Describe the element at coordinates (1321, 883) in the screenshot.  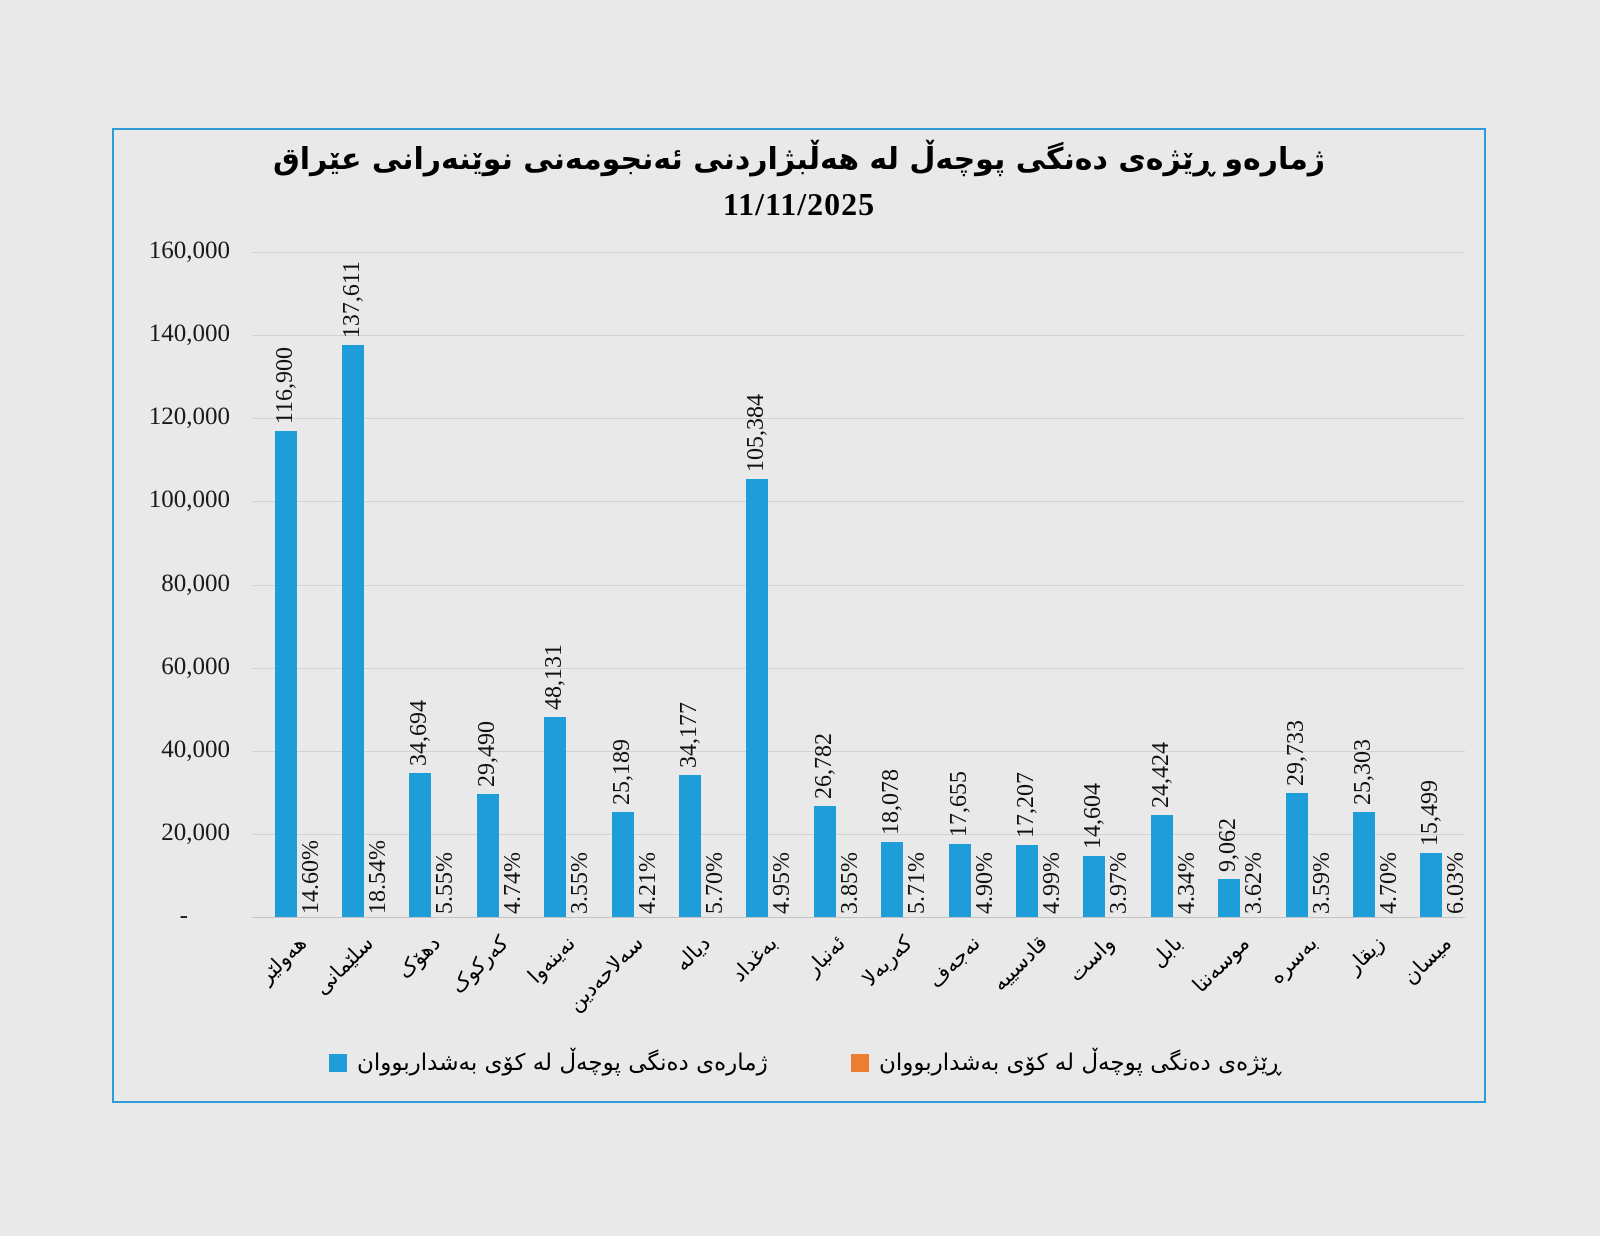
I see `bar-percent-label: 3.59%` at that location.